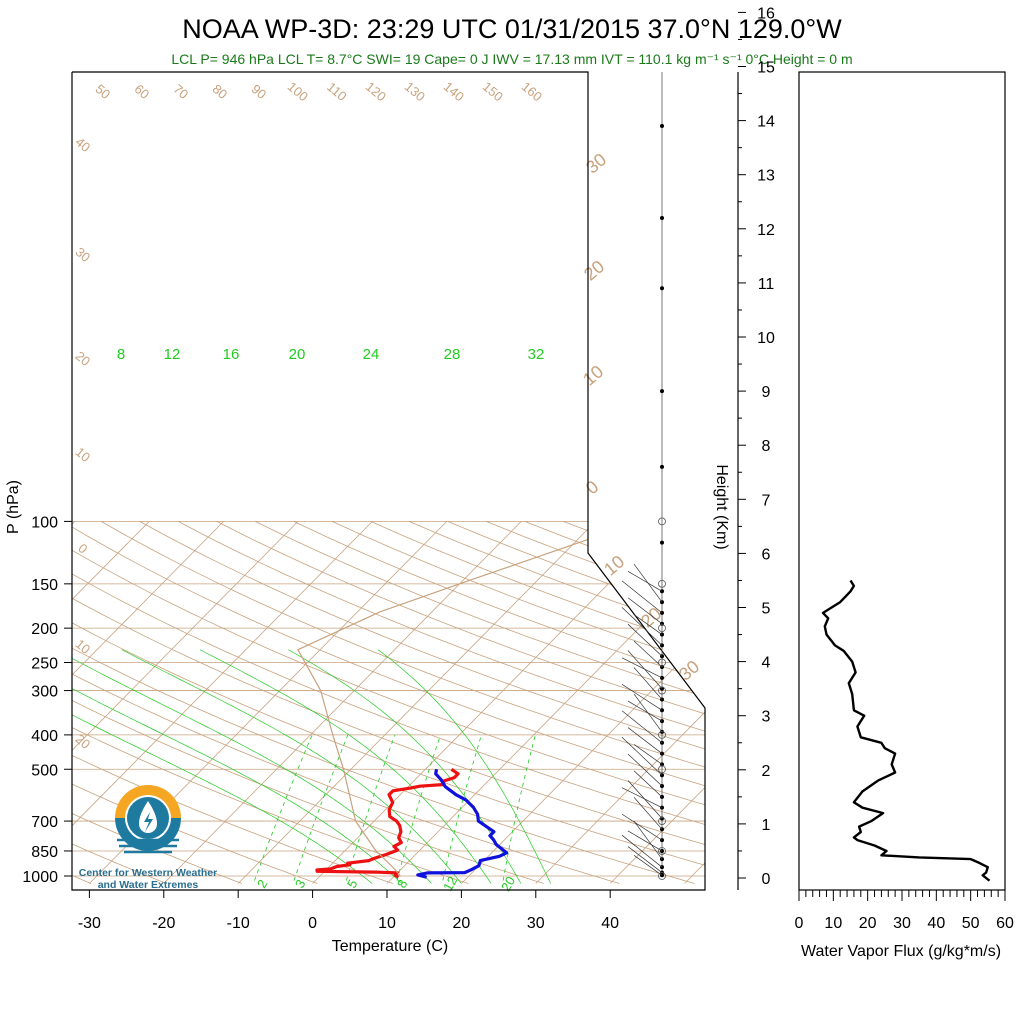  What do you see at coordinates (40, 877) in the screenshot?
I see `y-tick-label: 1000` at bounding box center [40, 877].